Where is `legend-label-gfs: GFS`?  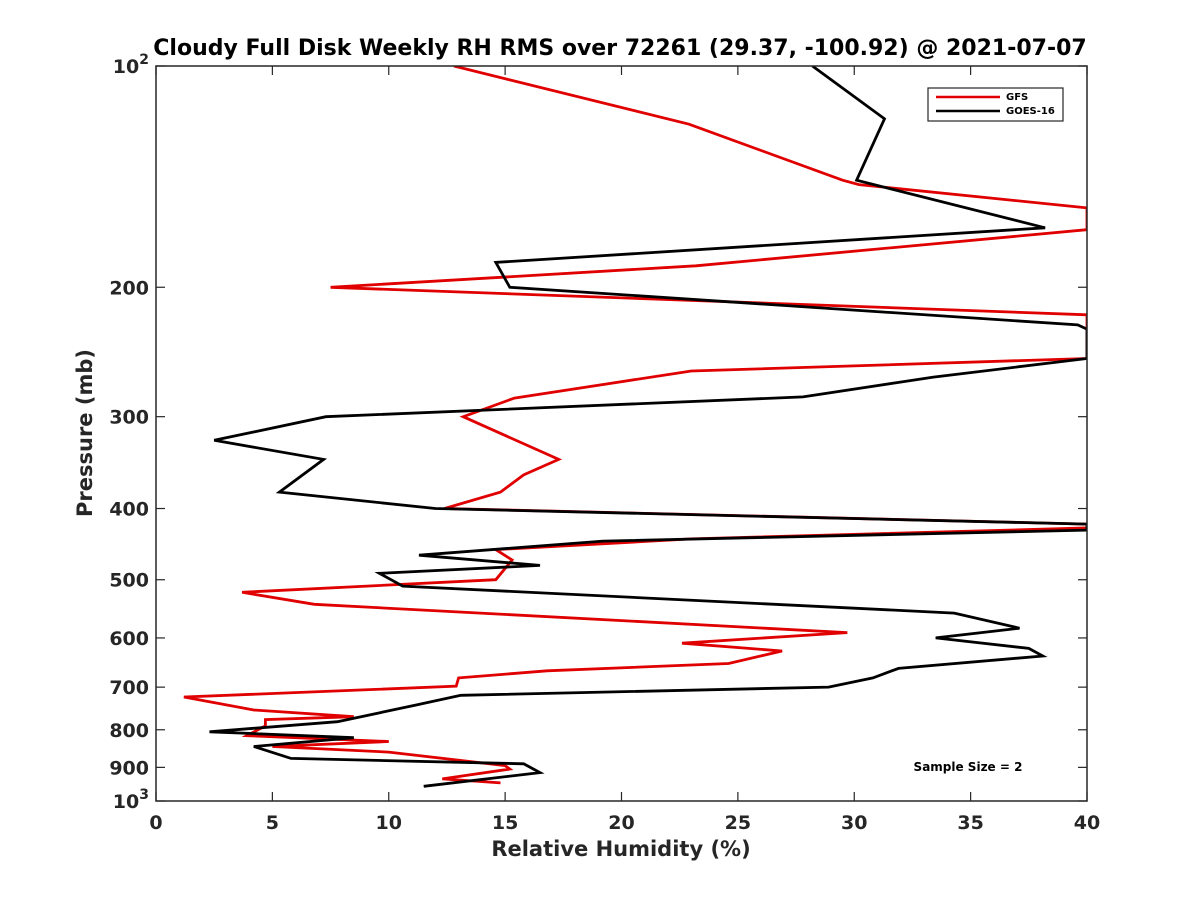
legend-label-gfs: GFS is located at coordinates (1017, 97).